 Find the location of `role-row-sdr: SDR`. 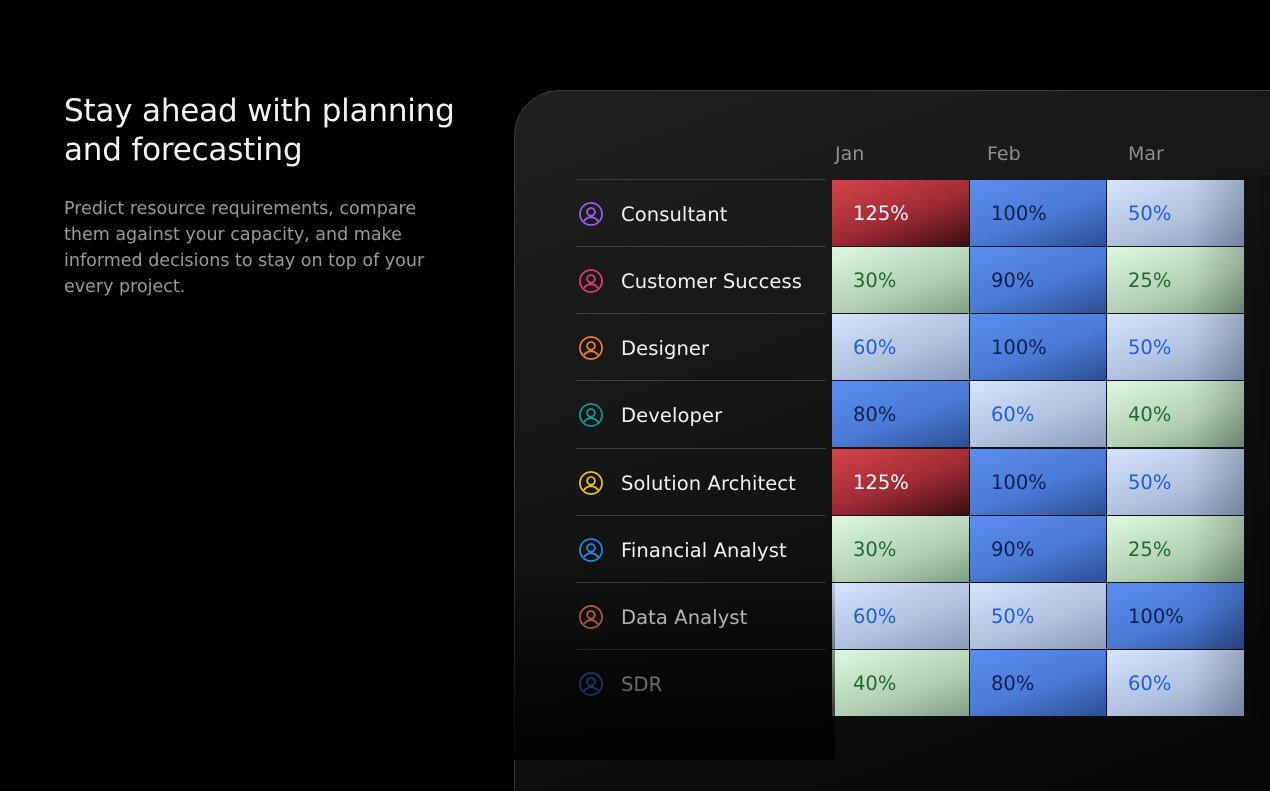

role-row-sdr: SDR is located at coordinates (620, 684).